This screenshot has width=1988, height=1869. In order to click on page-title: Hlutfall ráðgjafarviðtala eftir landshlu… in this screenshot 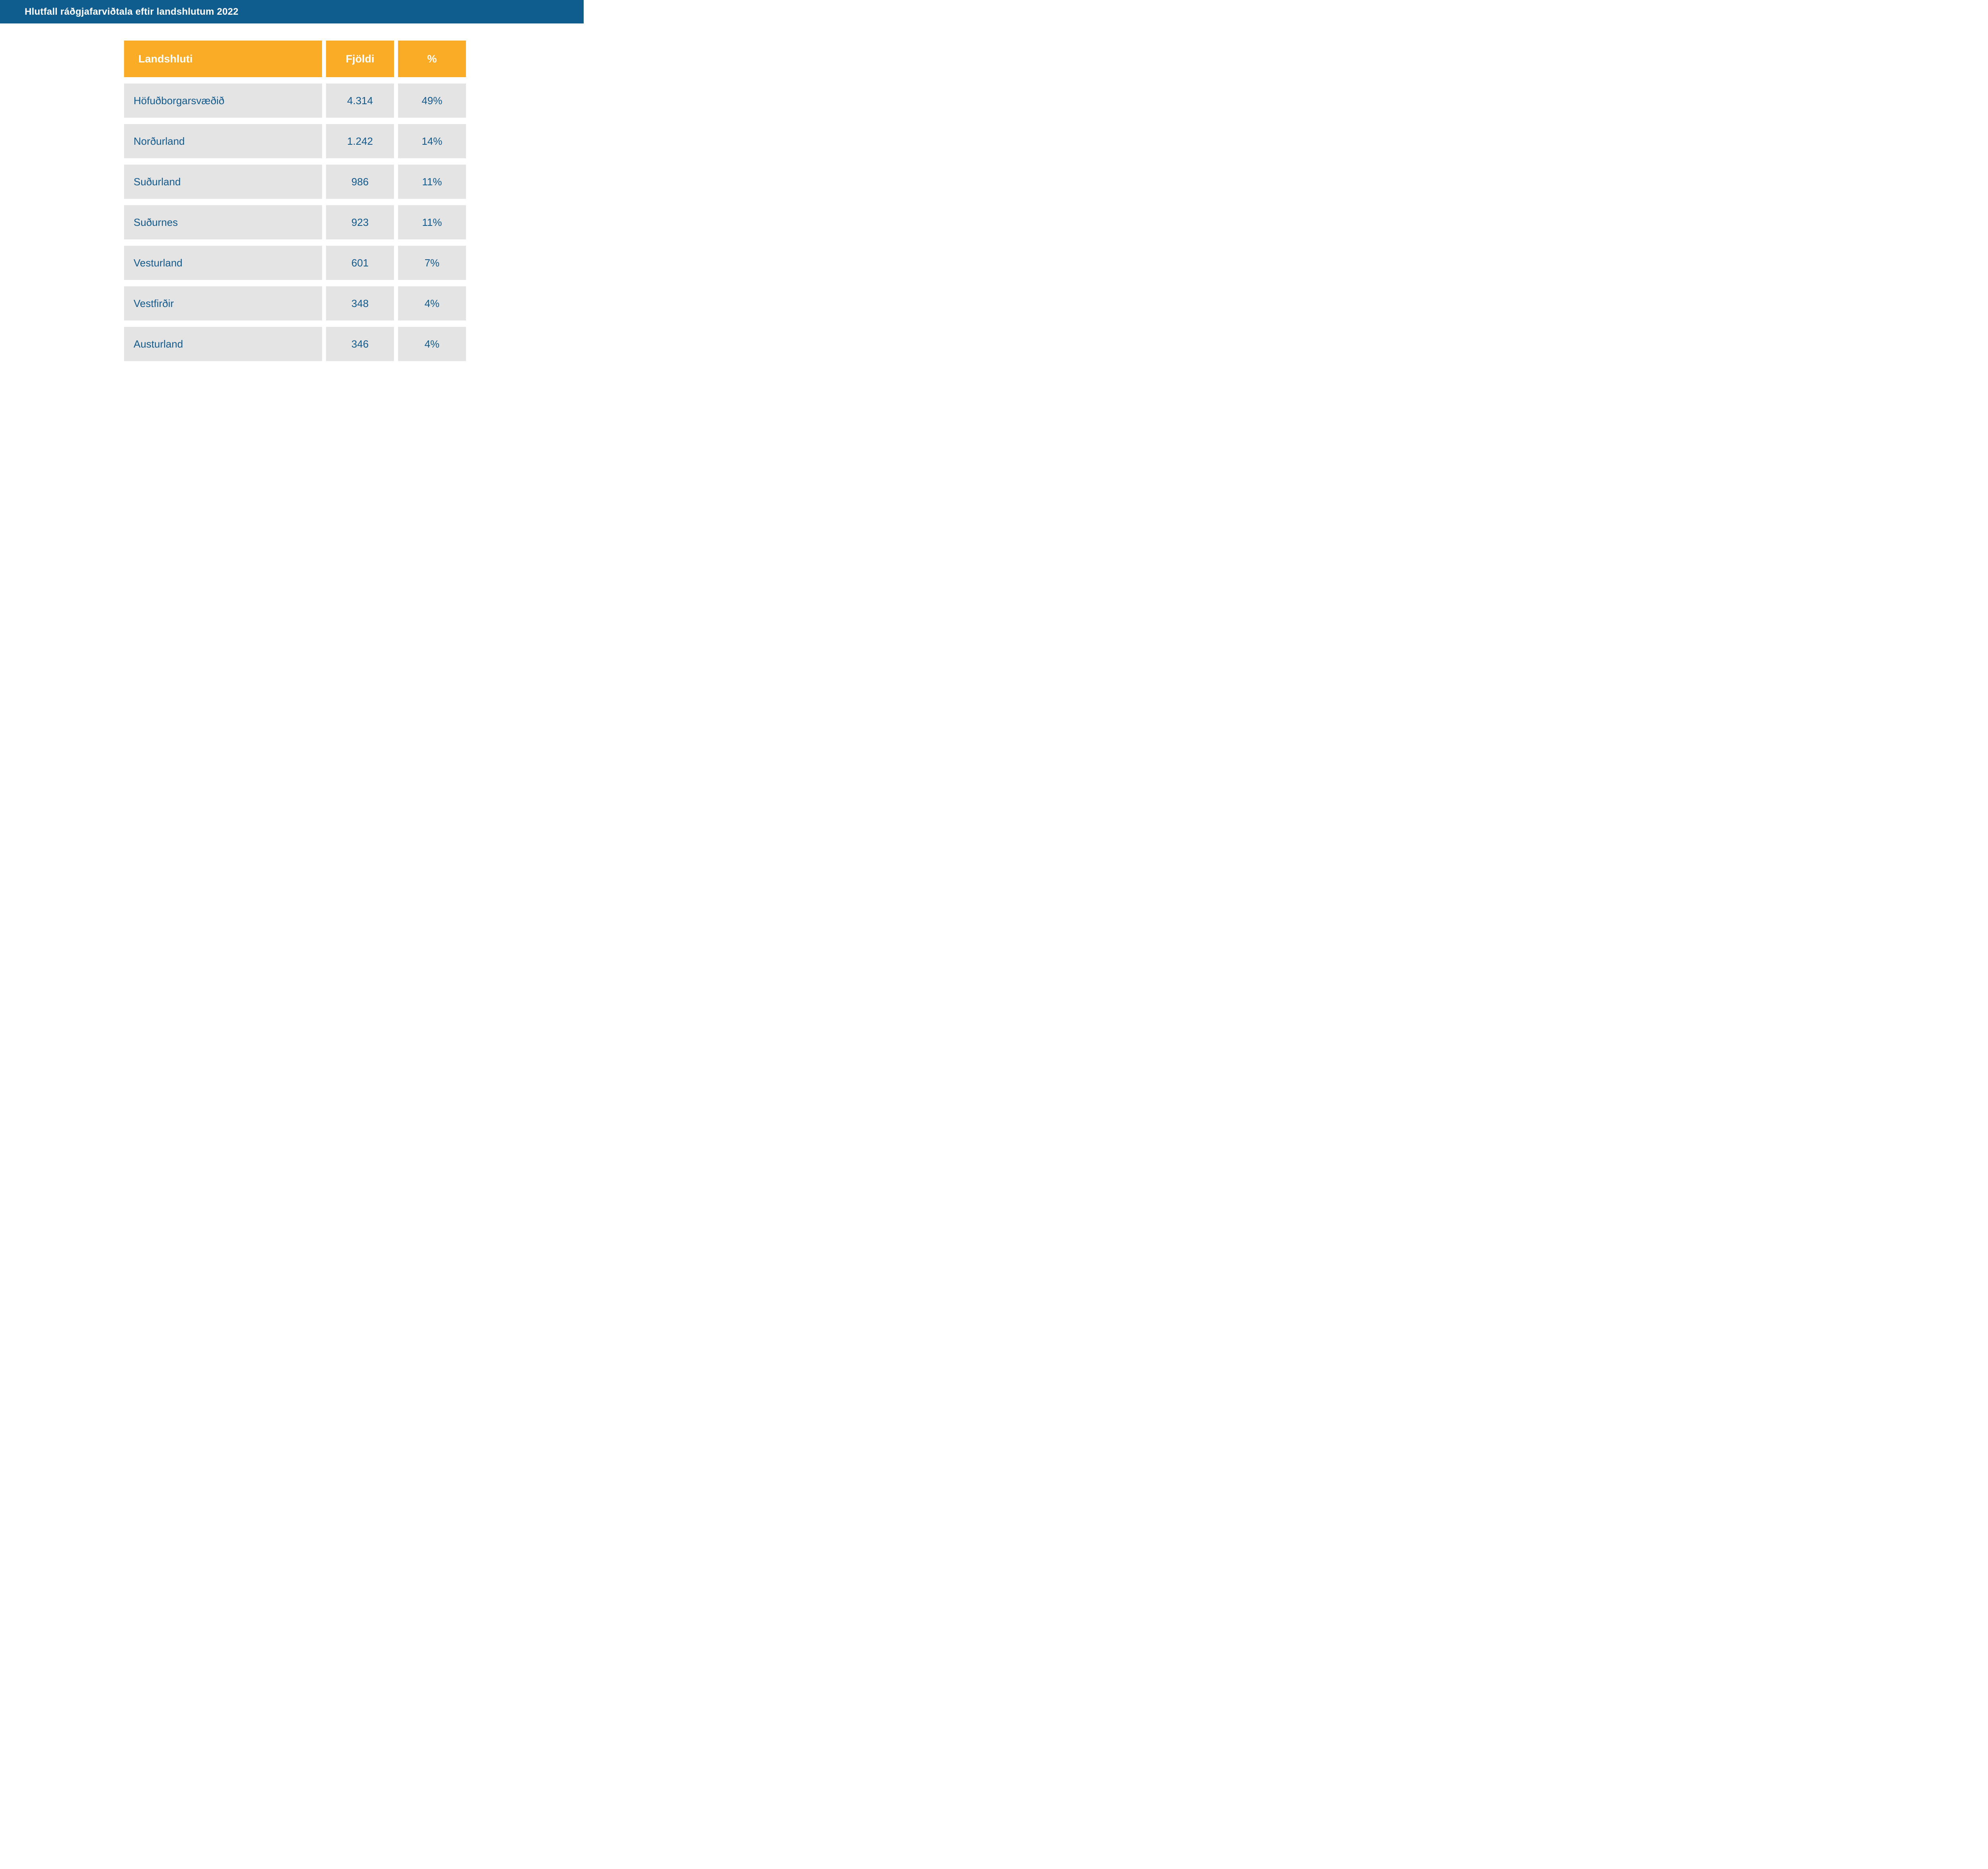, I will do `click(132, 11)`.